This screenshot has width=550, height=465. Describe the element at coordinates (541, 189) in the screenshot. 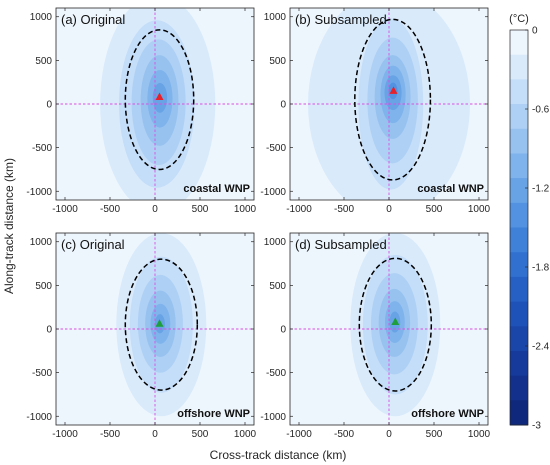

I see `colorbar-tick-label: -1.2` at that location.